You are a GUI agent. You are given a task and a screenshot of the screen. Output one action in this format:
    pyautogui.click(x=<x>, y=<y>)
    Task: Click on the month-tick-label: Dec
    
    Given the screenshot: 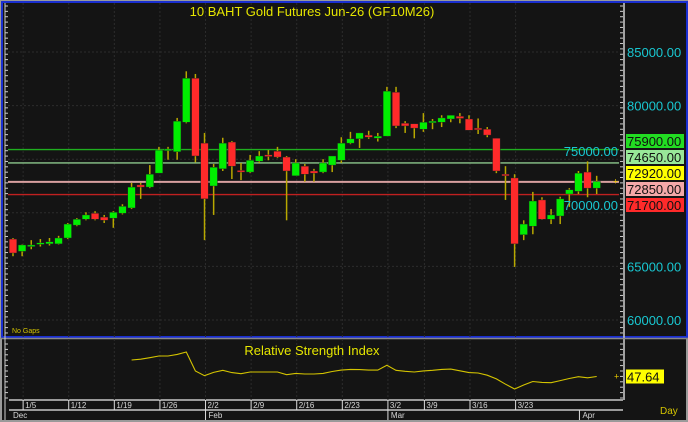 What is the action you would take?
    pyautogui.click(x=20, y=415)
    